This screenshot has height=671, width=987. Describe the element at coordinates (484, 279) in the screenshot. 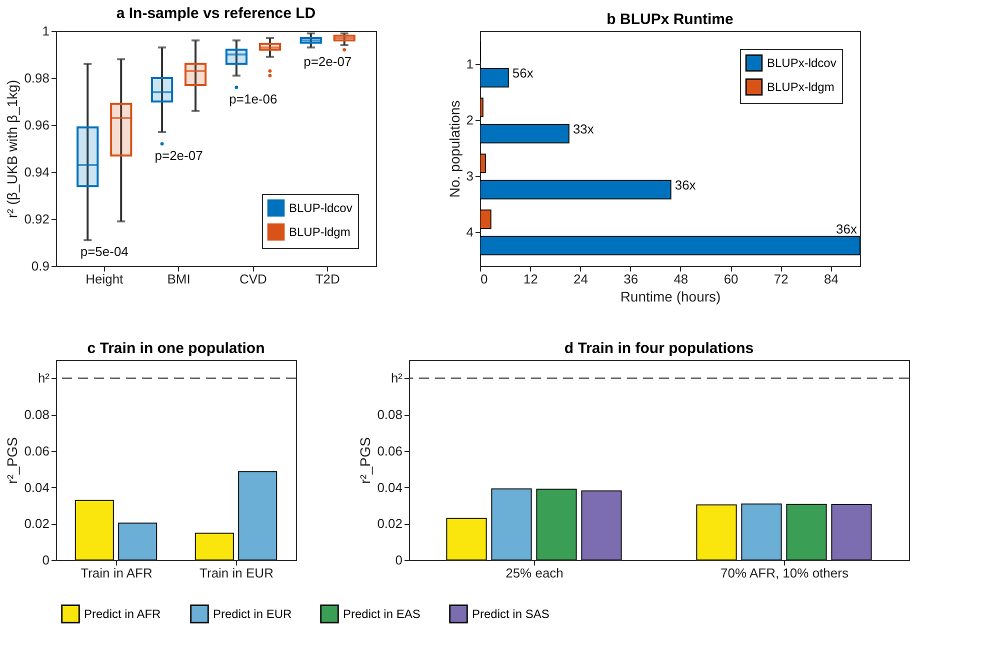

I see `x-tick-label: 0` at that location.